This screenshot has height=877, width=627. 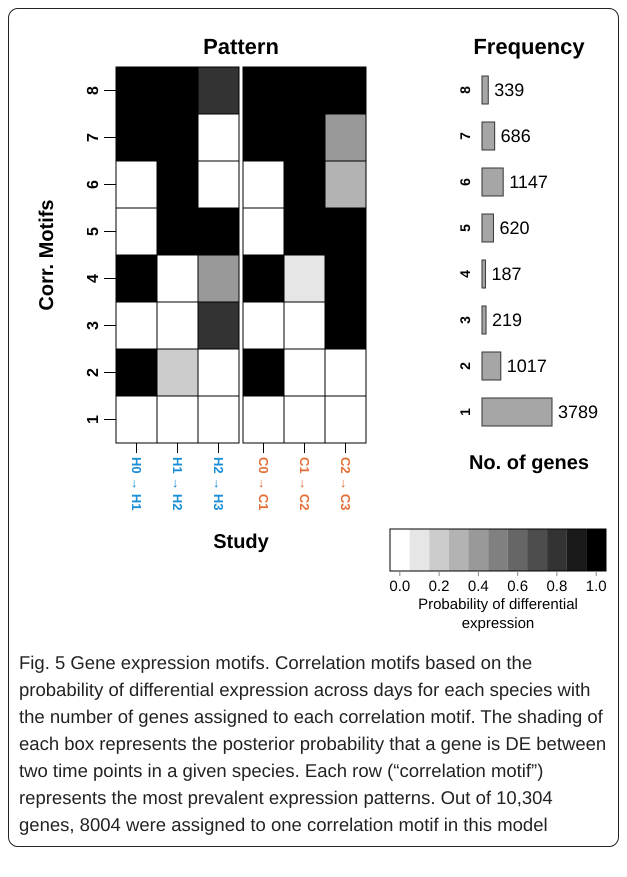 What do you see at coordinates (136, 483) in the screenshot?
I see `x-tick-label: H0 → H1` at bounding box center [136, 483].